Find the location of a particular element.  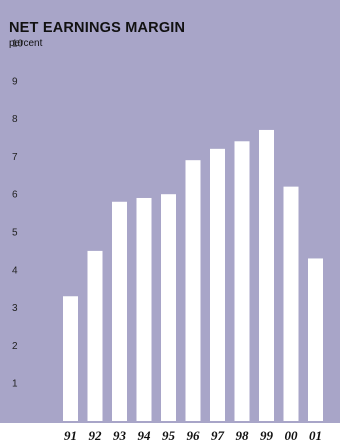

x-tick-label: 92 is located at coordinates (96, 435).